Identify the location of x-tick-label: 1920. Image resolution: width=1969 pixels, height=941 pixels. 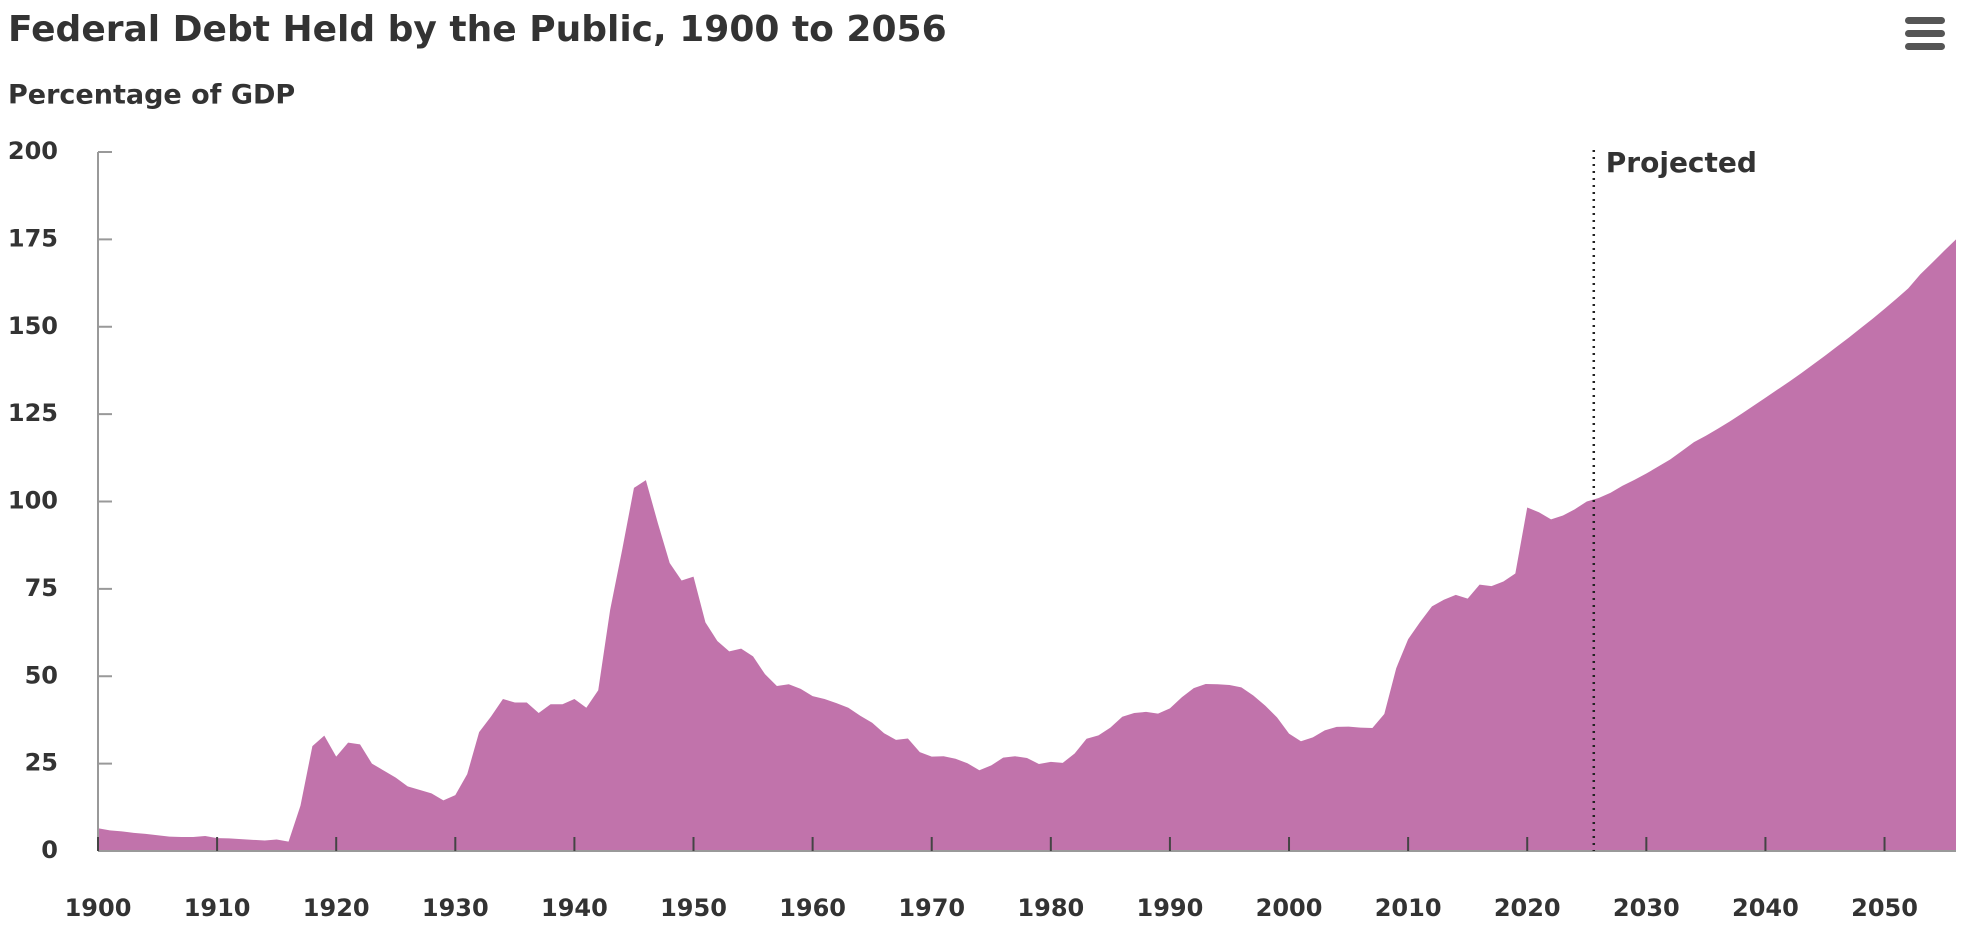
(336, 908).